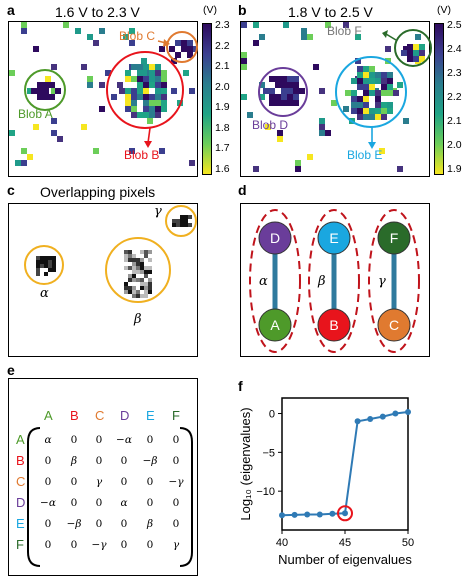  I want to click on colorbar-tick: 2.1, so click(222, 66).